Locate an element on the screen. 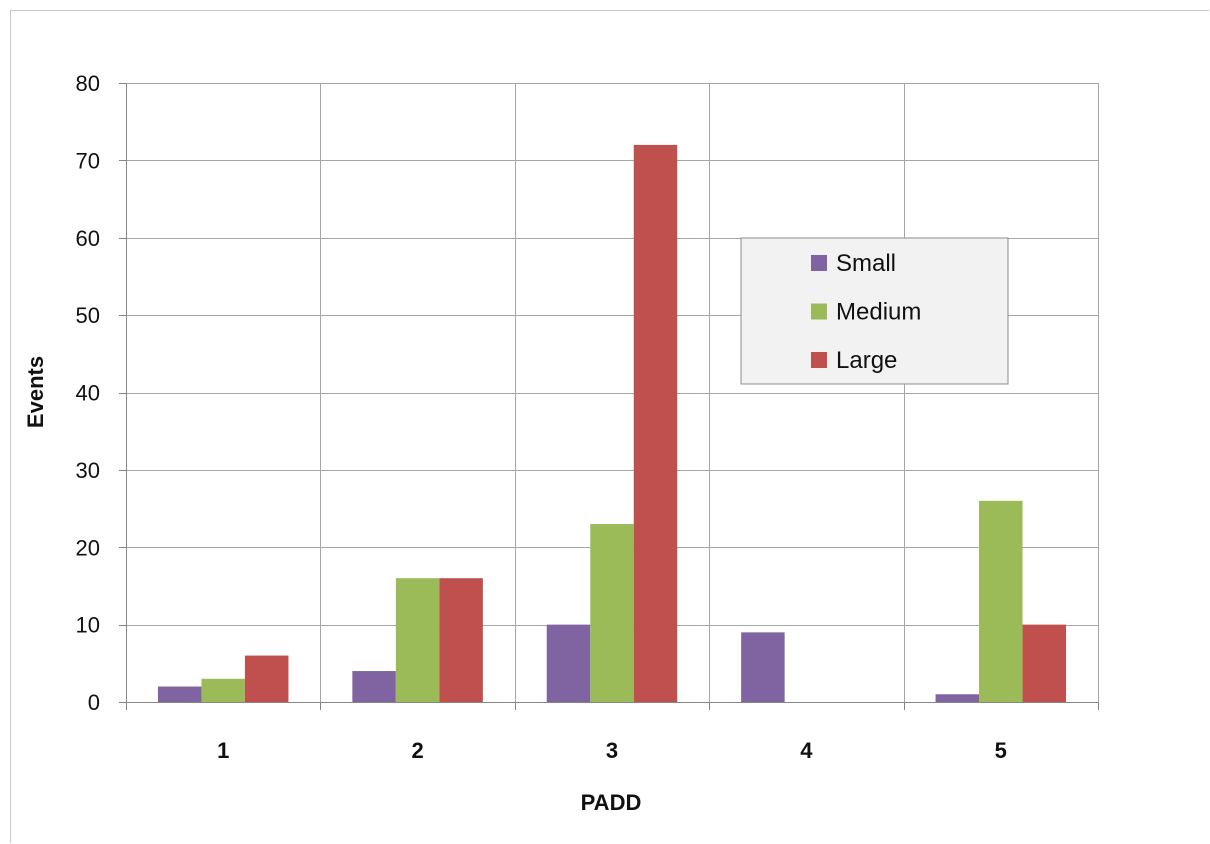 This screenshot has height=844, width=1210. y-tick-label: 70 is located at coordinates (88, 160).